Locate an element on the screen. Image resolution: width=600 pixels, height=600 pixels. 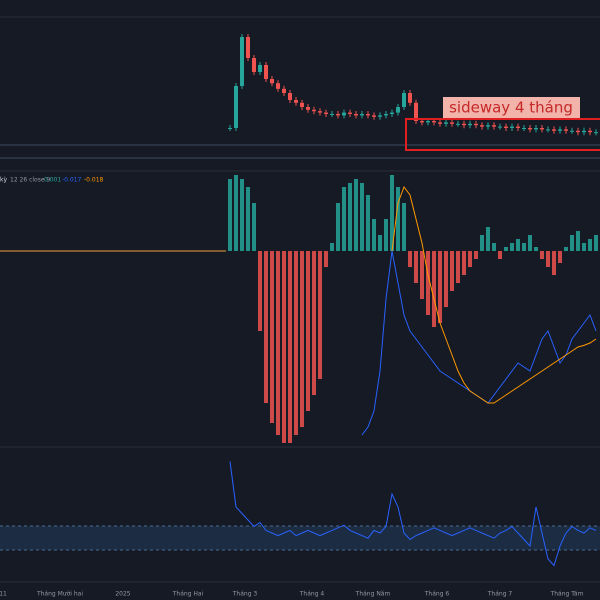
time-label: 11 is located at coordinates (3, 594).